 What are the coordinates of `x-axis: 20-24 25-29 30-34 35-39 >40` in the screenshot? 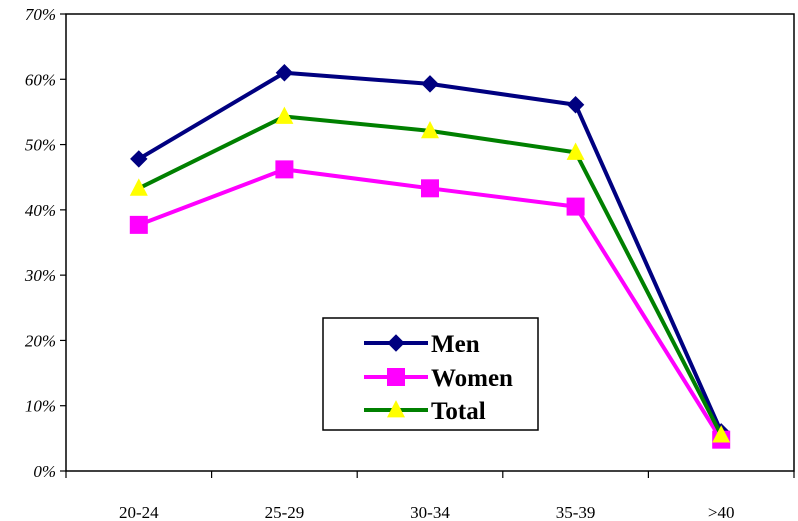 It's located at (430, 496).